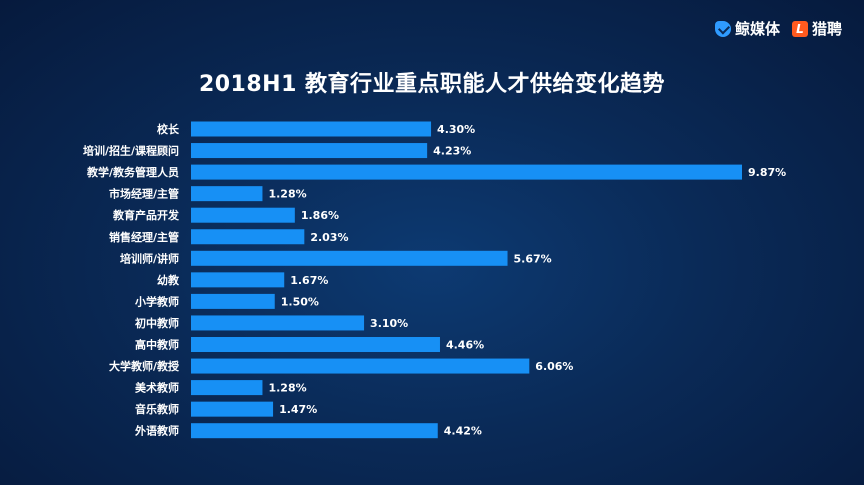  I want to click on jingmeiti-logo: 鲸媒体, so click(747, 28).